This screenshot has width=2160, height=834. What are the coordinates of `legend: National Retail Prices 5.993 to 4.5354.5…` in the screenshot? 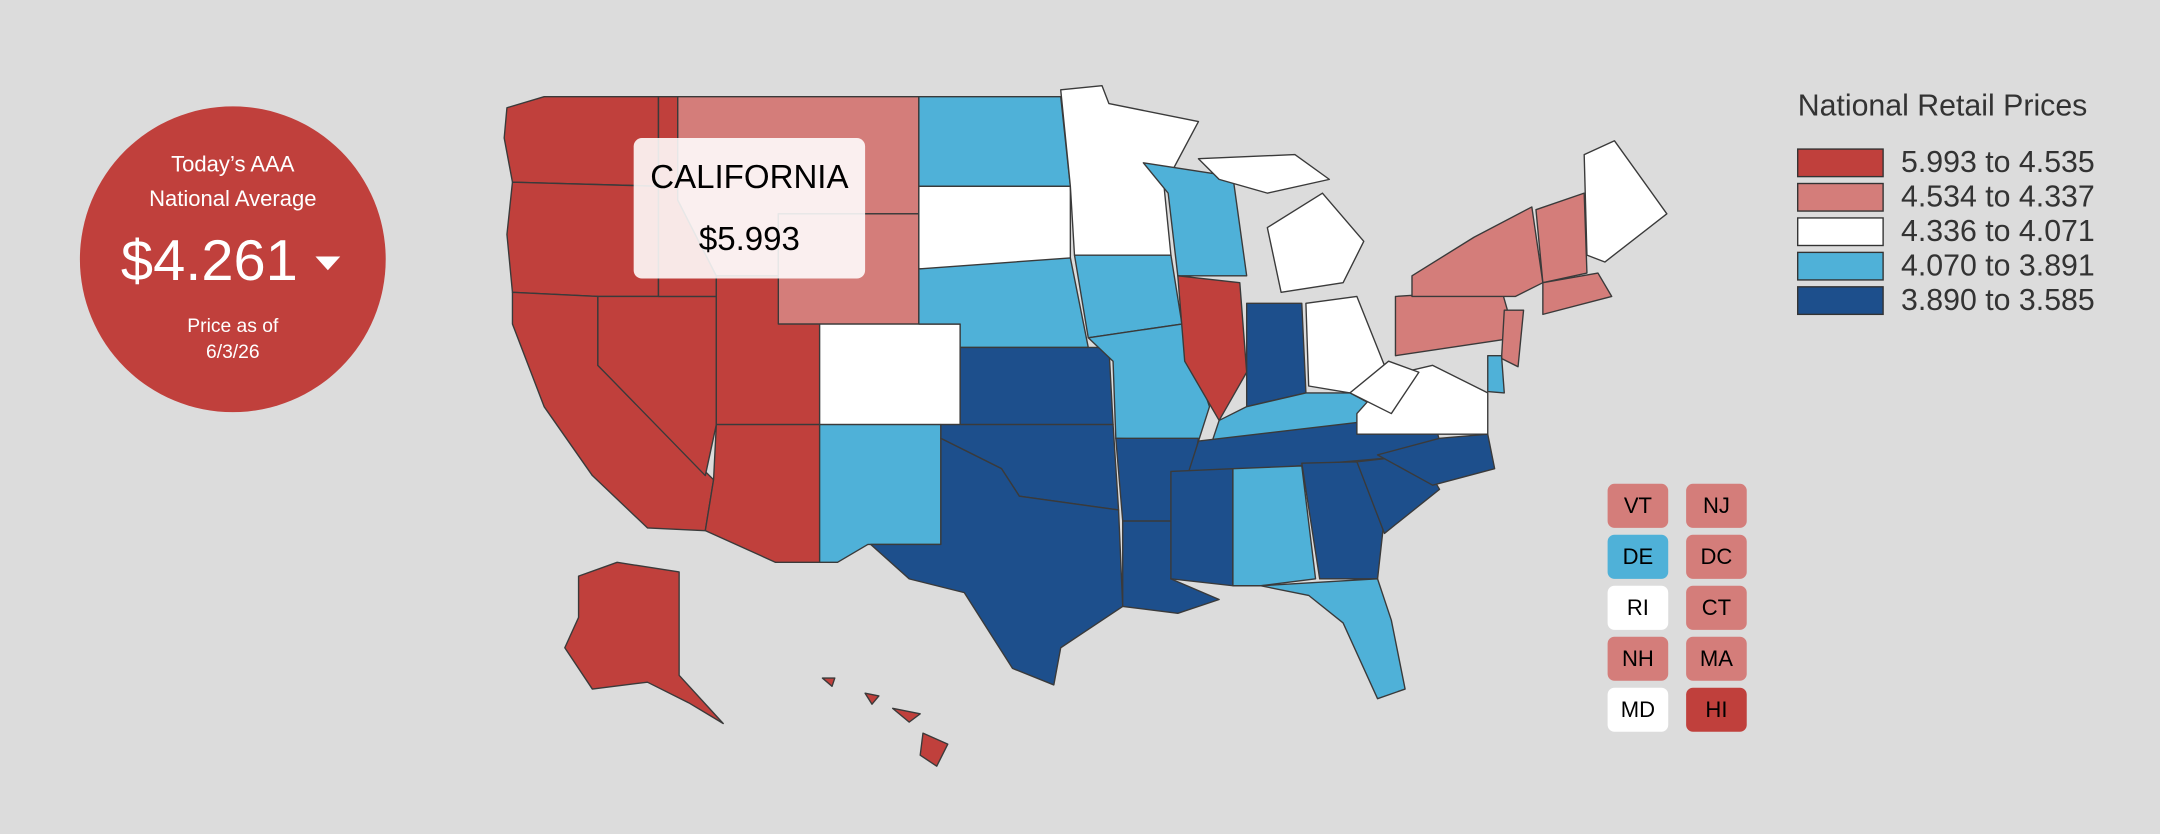 It's located at (1946, 203).